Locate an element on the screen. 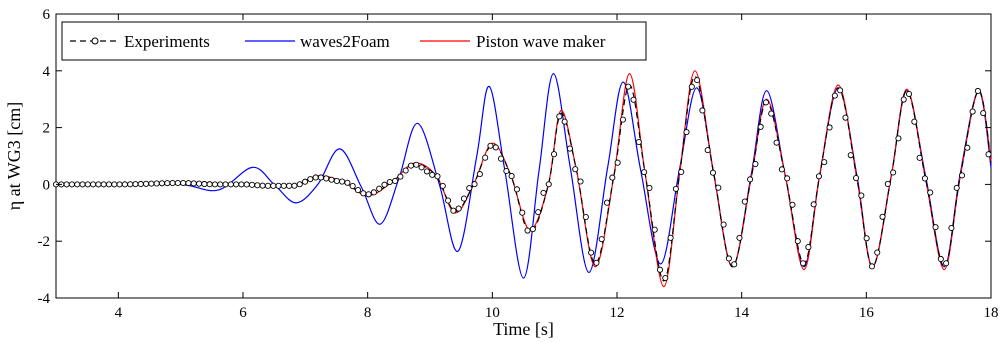 The image size is (1001, 342). x-tick-label: 12 is located at coordinates (617, 313).